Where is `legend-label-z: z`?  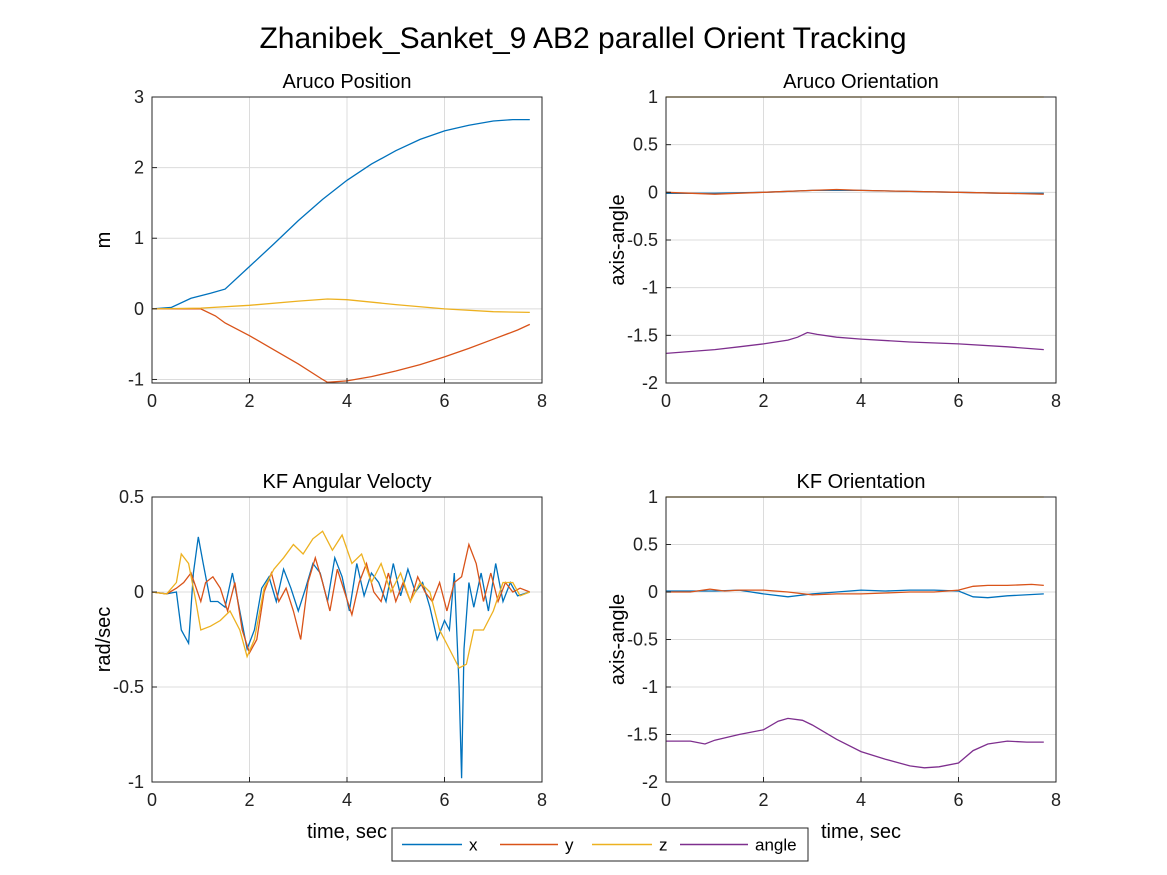 legend-label-z: z is located at coordinates (663, 845).